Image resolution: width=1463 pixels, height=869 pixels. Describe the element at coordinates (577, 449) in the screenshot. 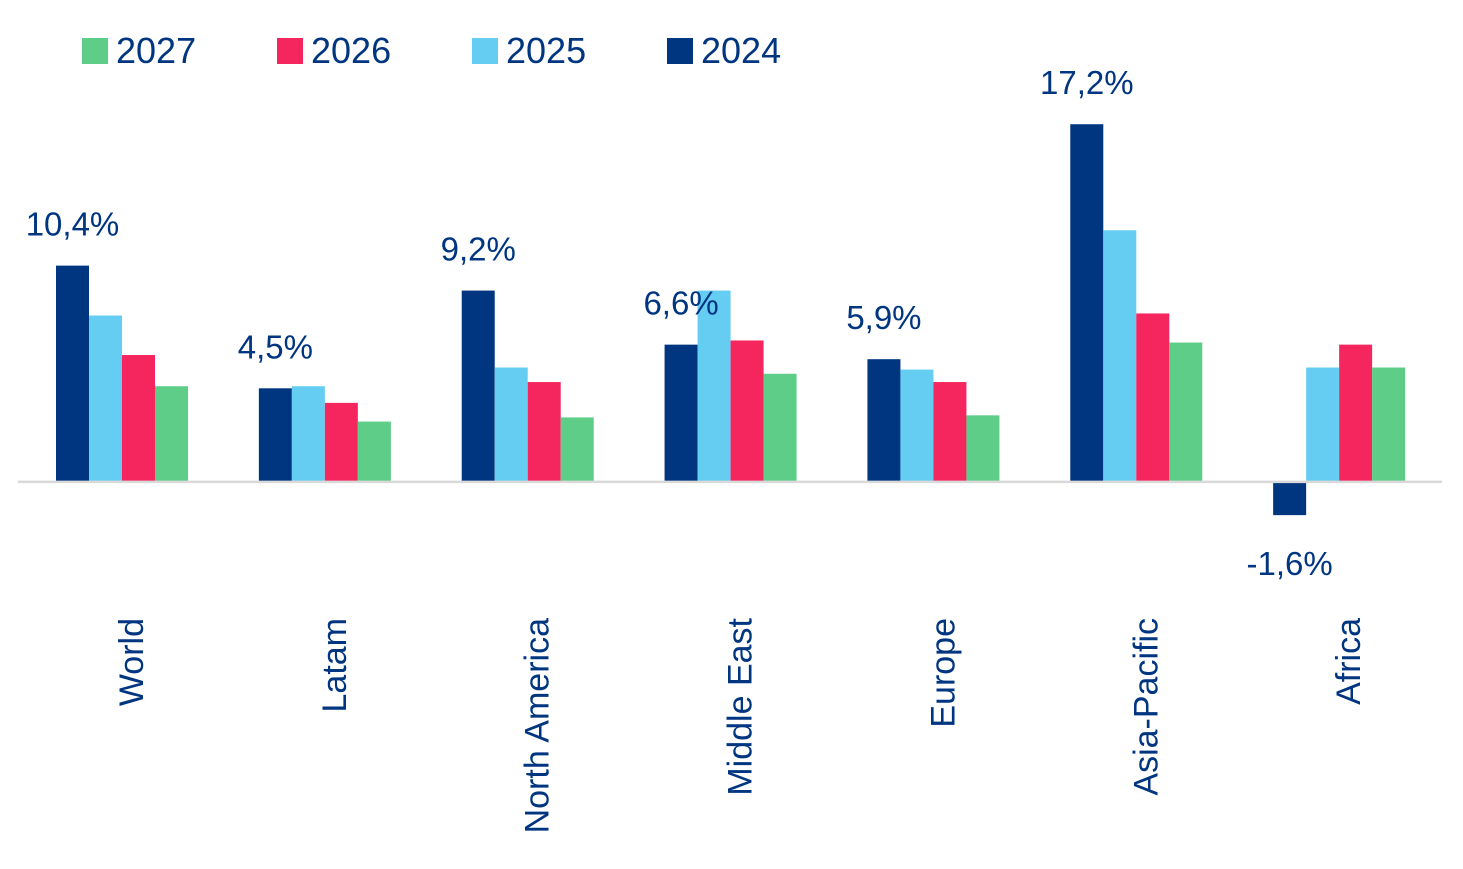

I see `bar-north-america-2027` at that location.